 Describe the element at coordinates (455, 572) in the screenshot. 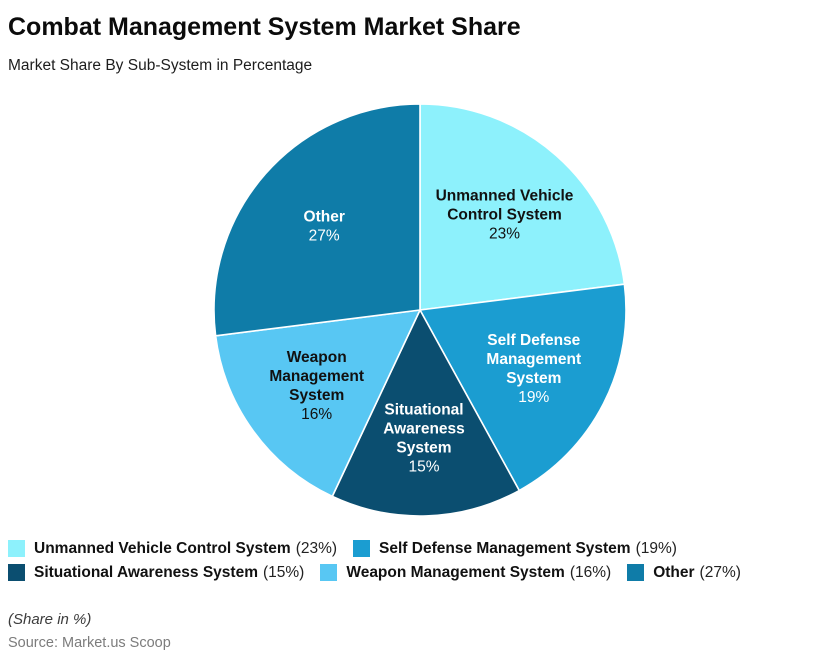

I see `legend-label: Weapon Management System` at that location.